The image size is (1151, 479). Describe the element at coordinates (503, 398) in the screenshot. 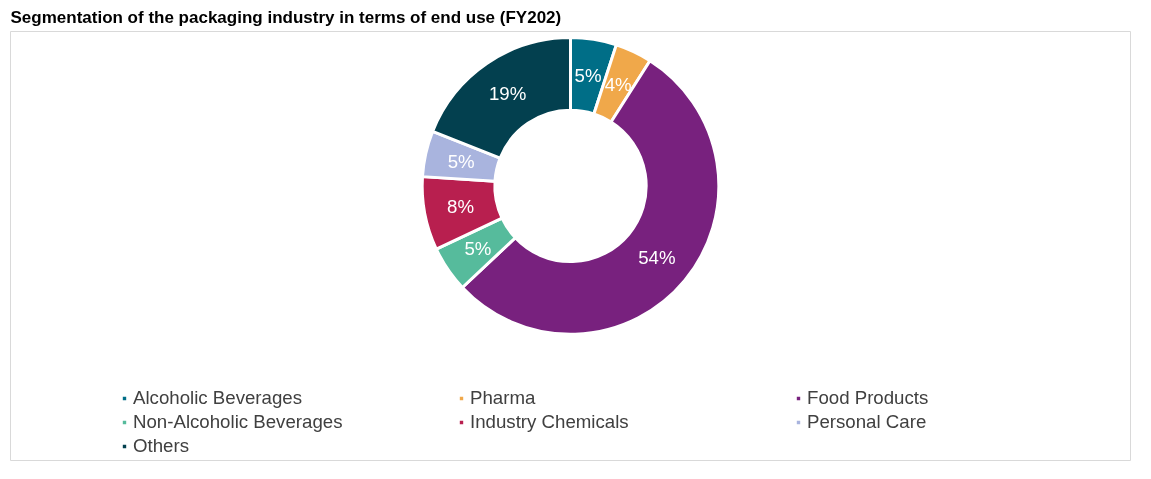

I see `legend-label: Pharma` at that location.